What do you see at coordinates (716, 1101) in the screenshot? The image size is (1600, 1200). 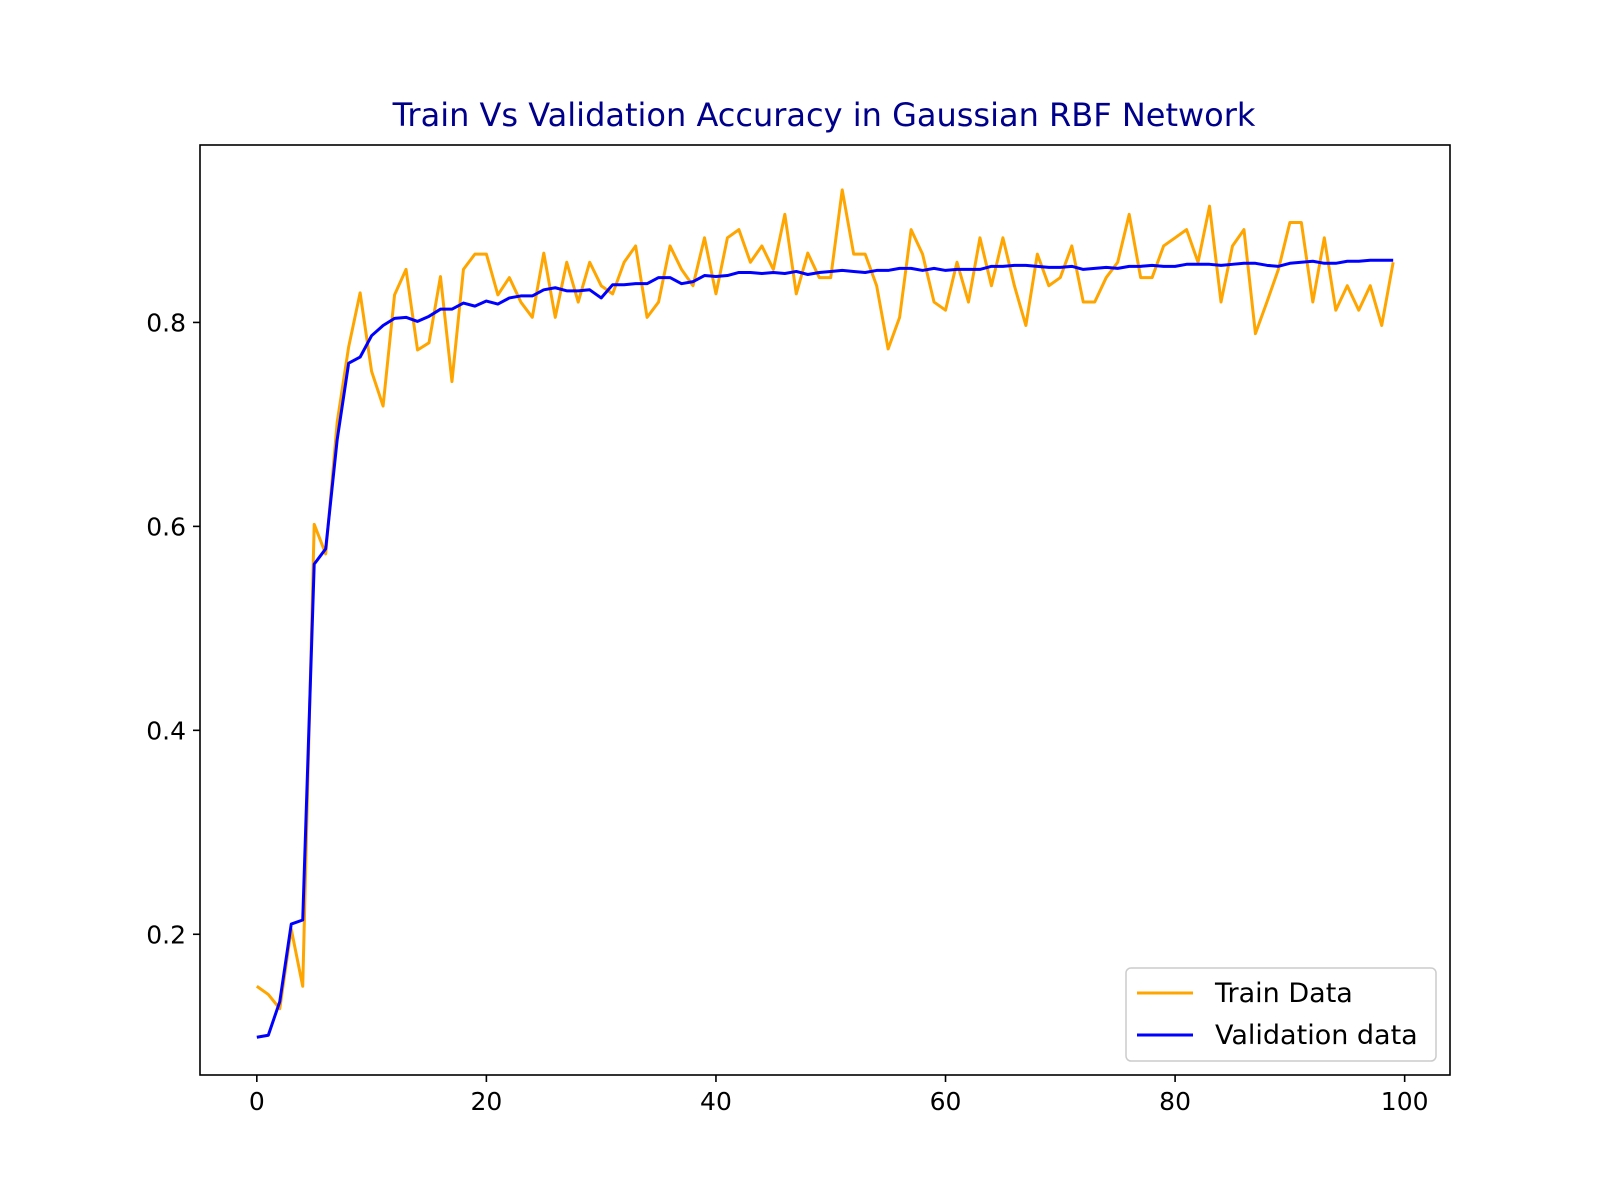 I see `x-tick-label: 40` at bounding box center [716, 1101].